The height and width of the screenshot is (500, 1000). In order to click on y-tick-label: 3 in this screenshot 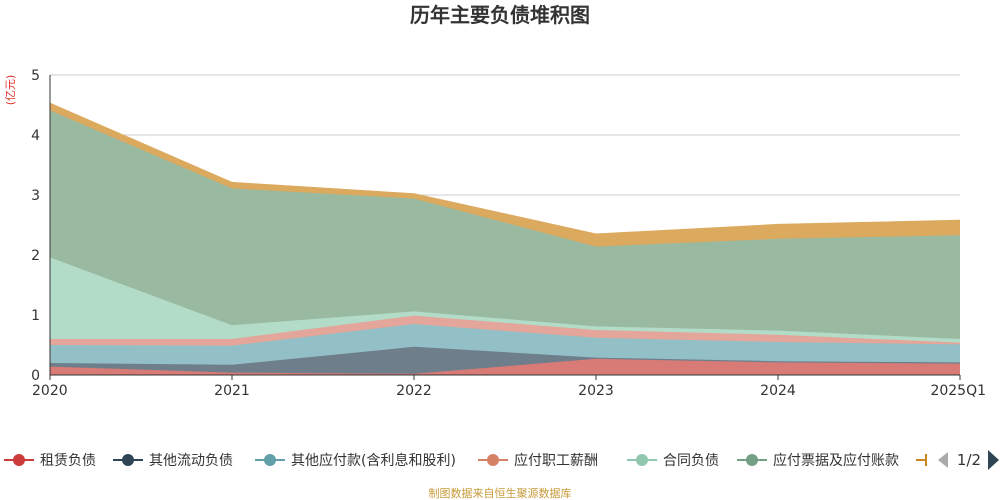, I will do `click(35, 196)`.